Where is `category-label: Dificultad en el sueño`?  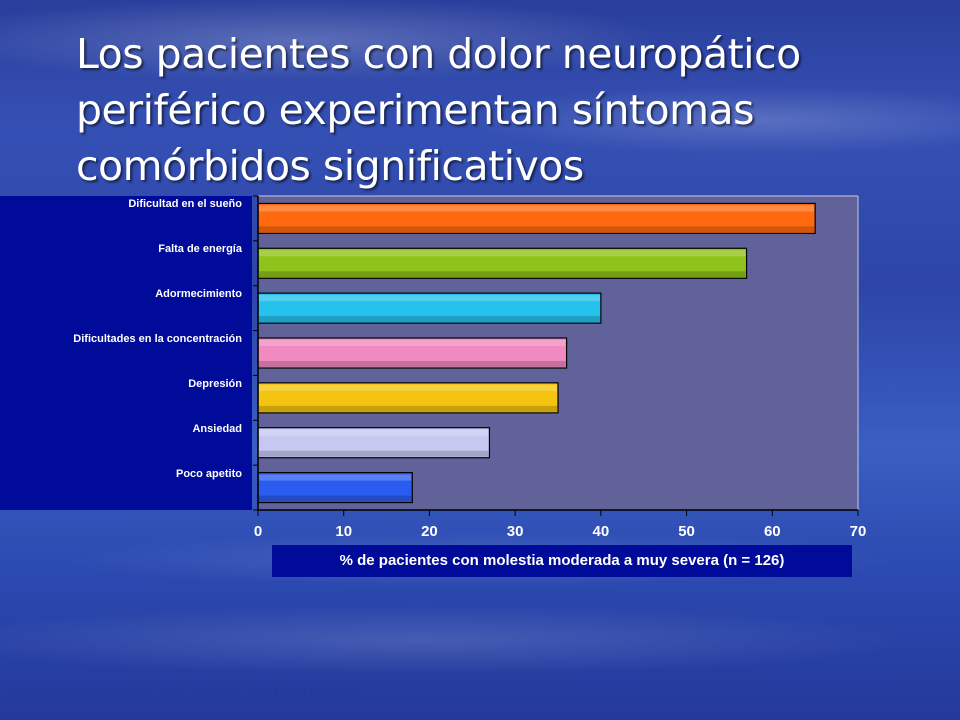 category-label: Dificultad en el sueño is located at coordinates (185, 204).